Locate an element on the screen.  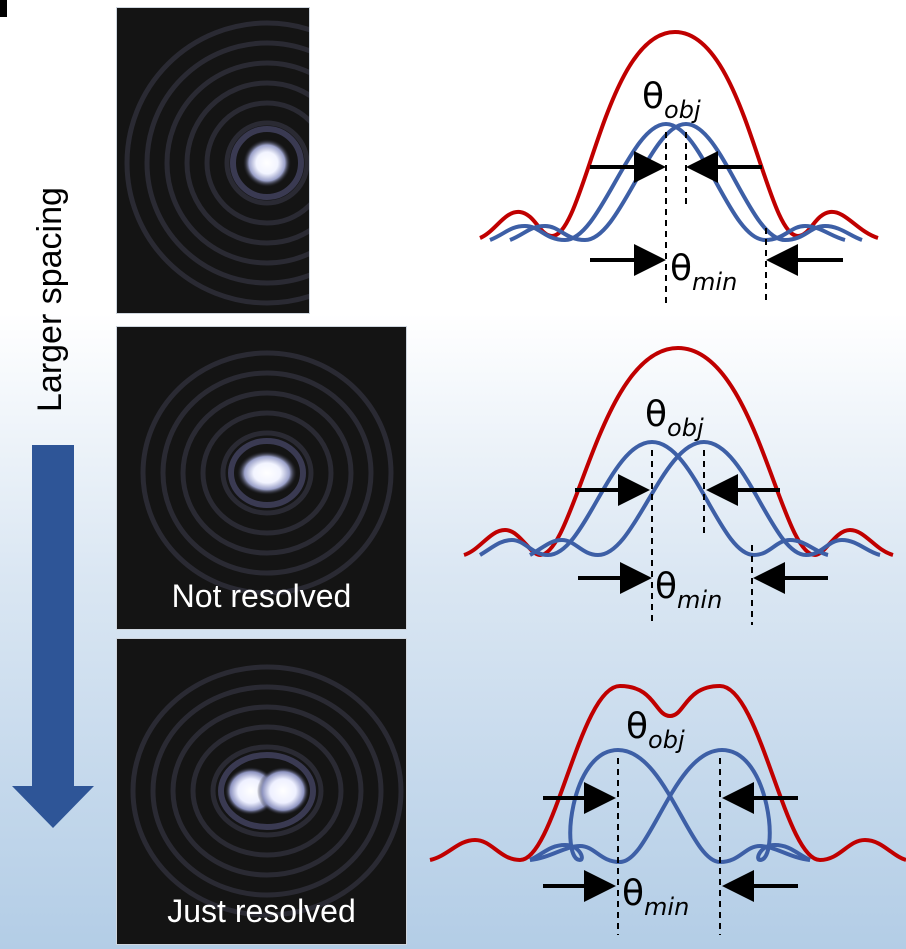
profile-row-3: θobj θmin is located at coordinates (667, 809).